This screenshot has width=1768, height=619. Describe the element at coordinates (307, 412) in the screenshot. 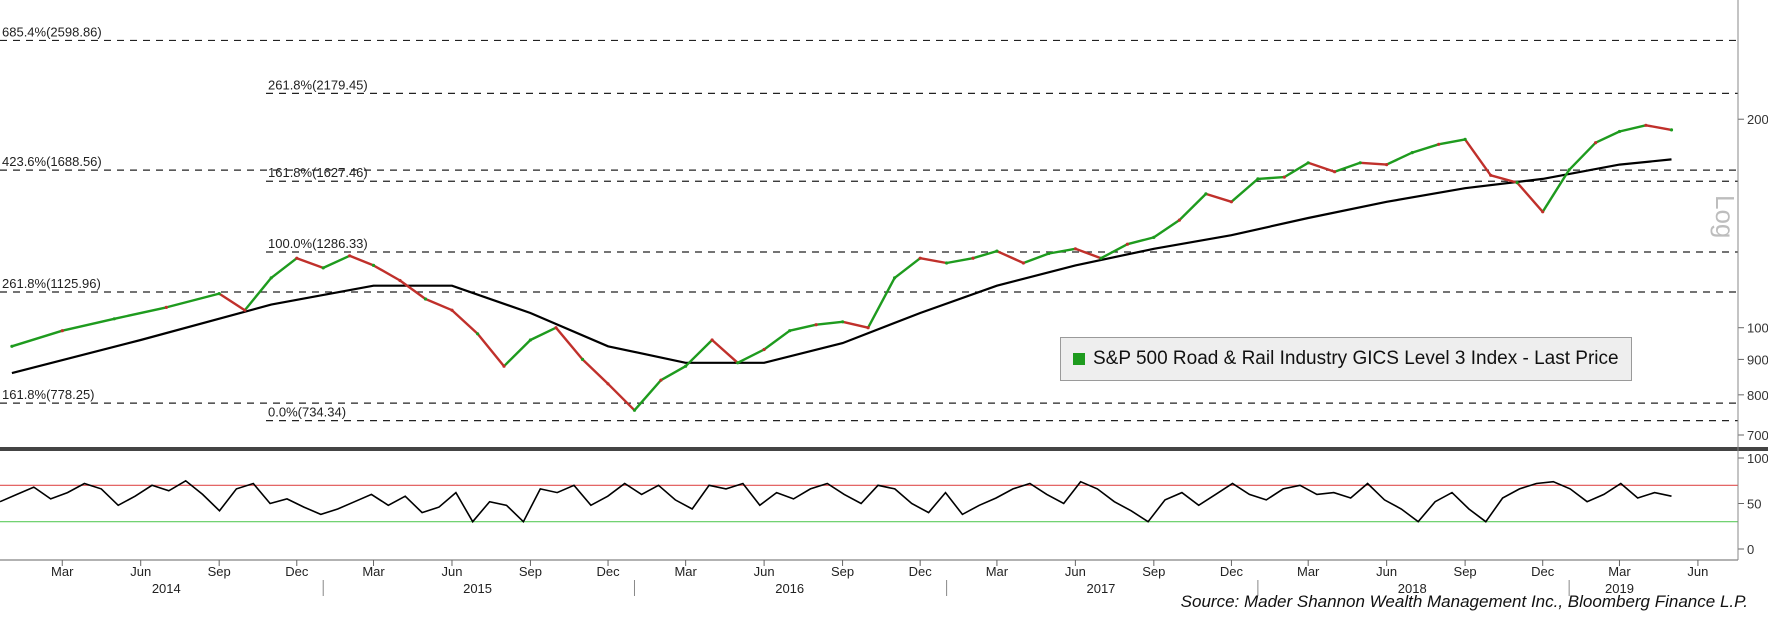

I see `fib-level-label: 0.0%(734.34)` at that location.